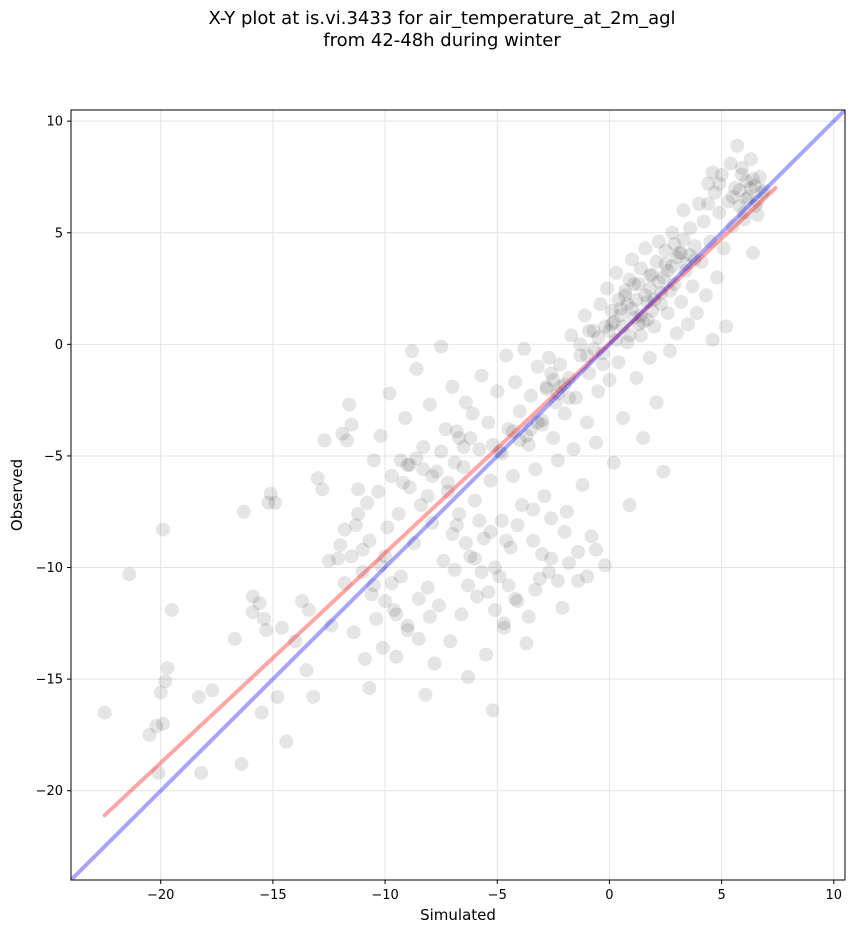 The width and height of the screenshot is (854, 934). Describe the element at coordinates (49, 680) in the screenshot. I see `y-tick-label: −15` at that location.